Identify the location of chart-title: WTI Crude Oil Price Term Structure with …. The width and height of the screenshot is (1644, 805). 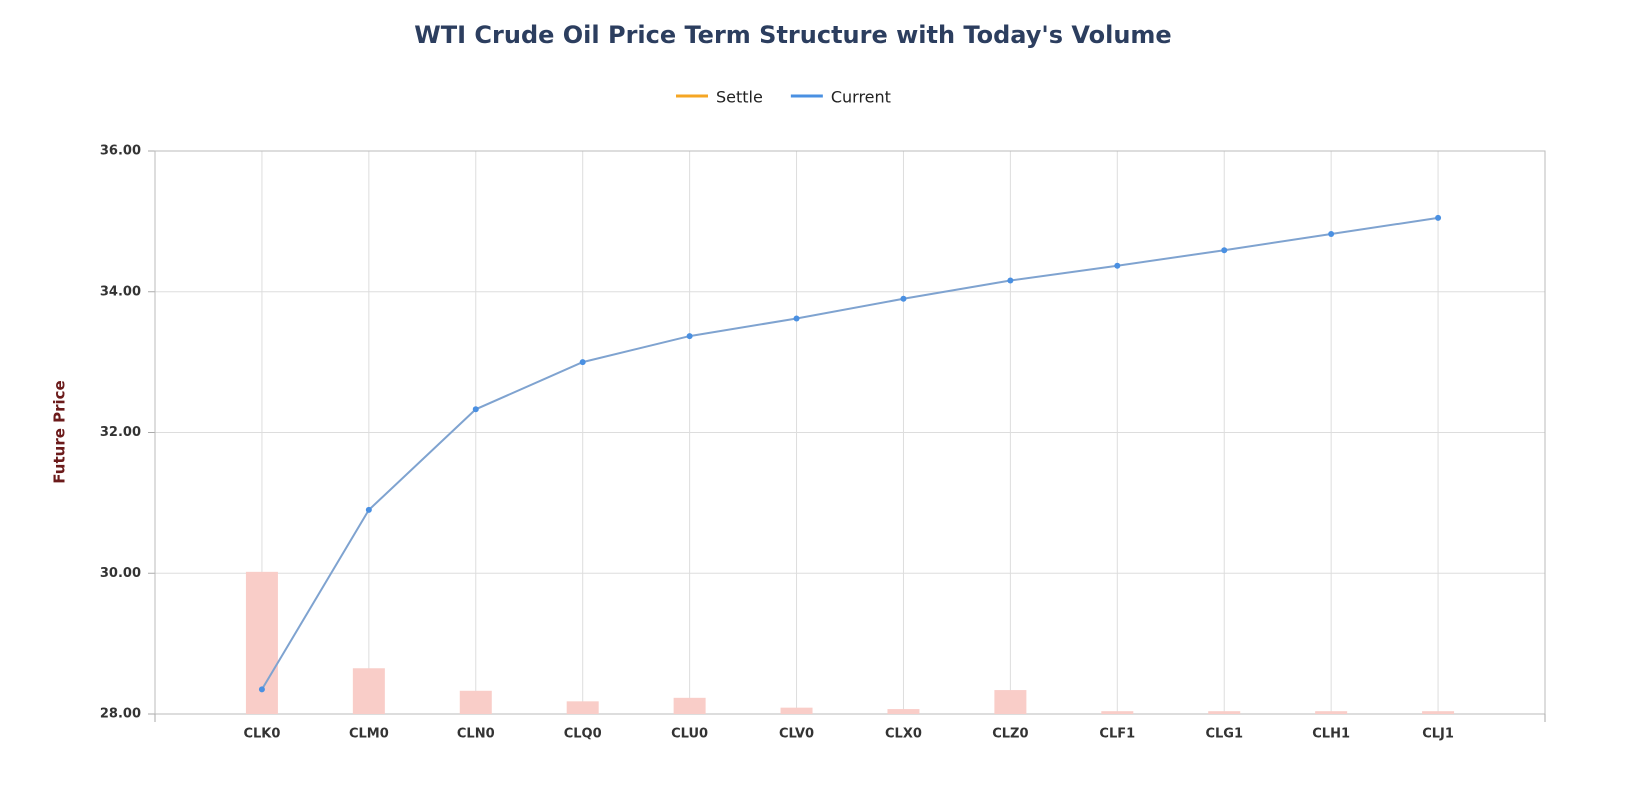
(792, 35).